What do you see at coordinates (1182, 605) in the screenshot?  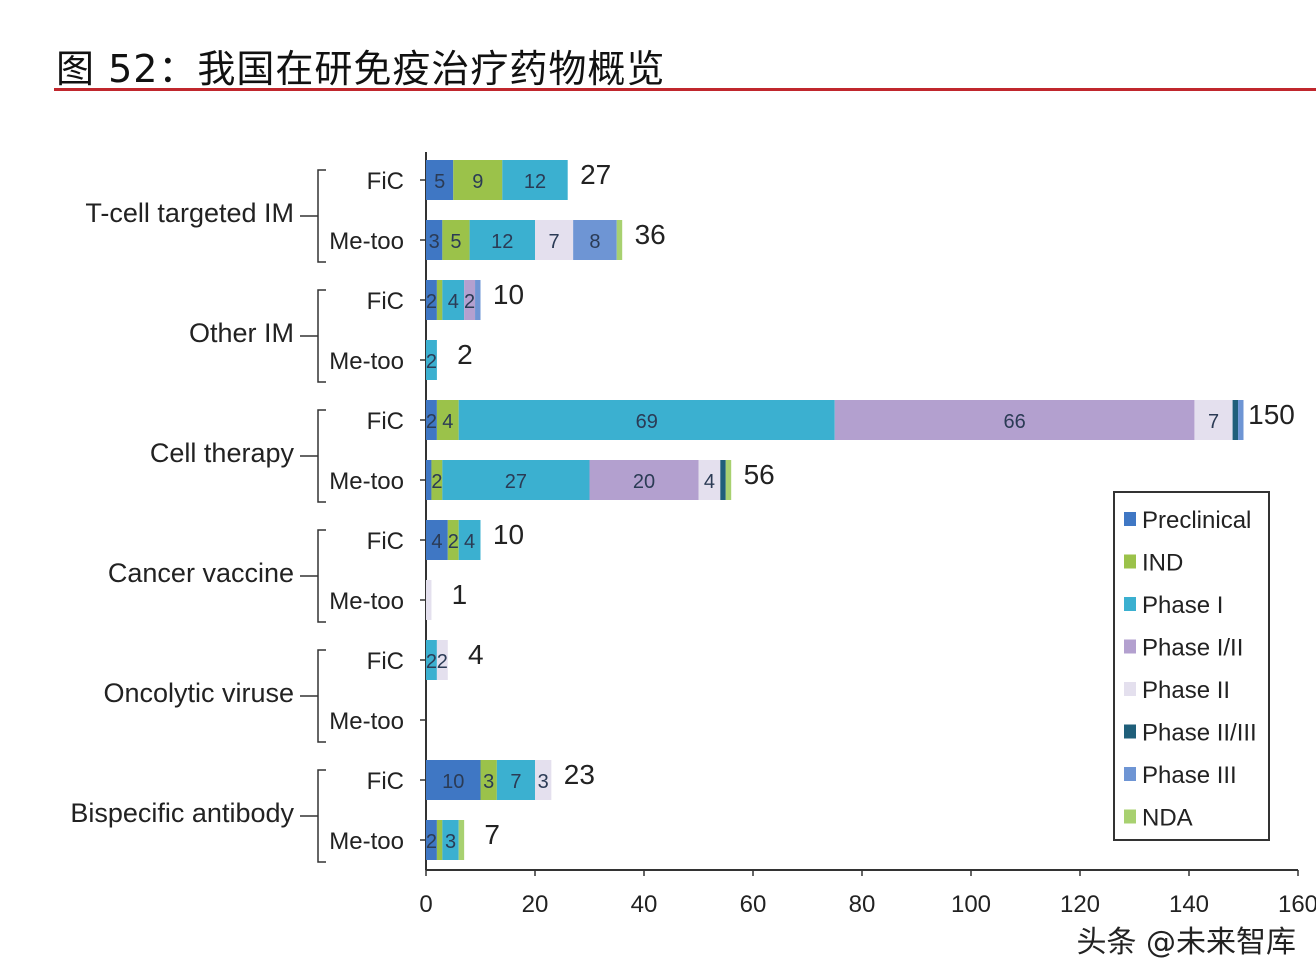 I see `legend-label: Phase I` at bounding box center [1182, 605].